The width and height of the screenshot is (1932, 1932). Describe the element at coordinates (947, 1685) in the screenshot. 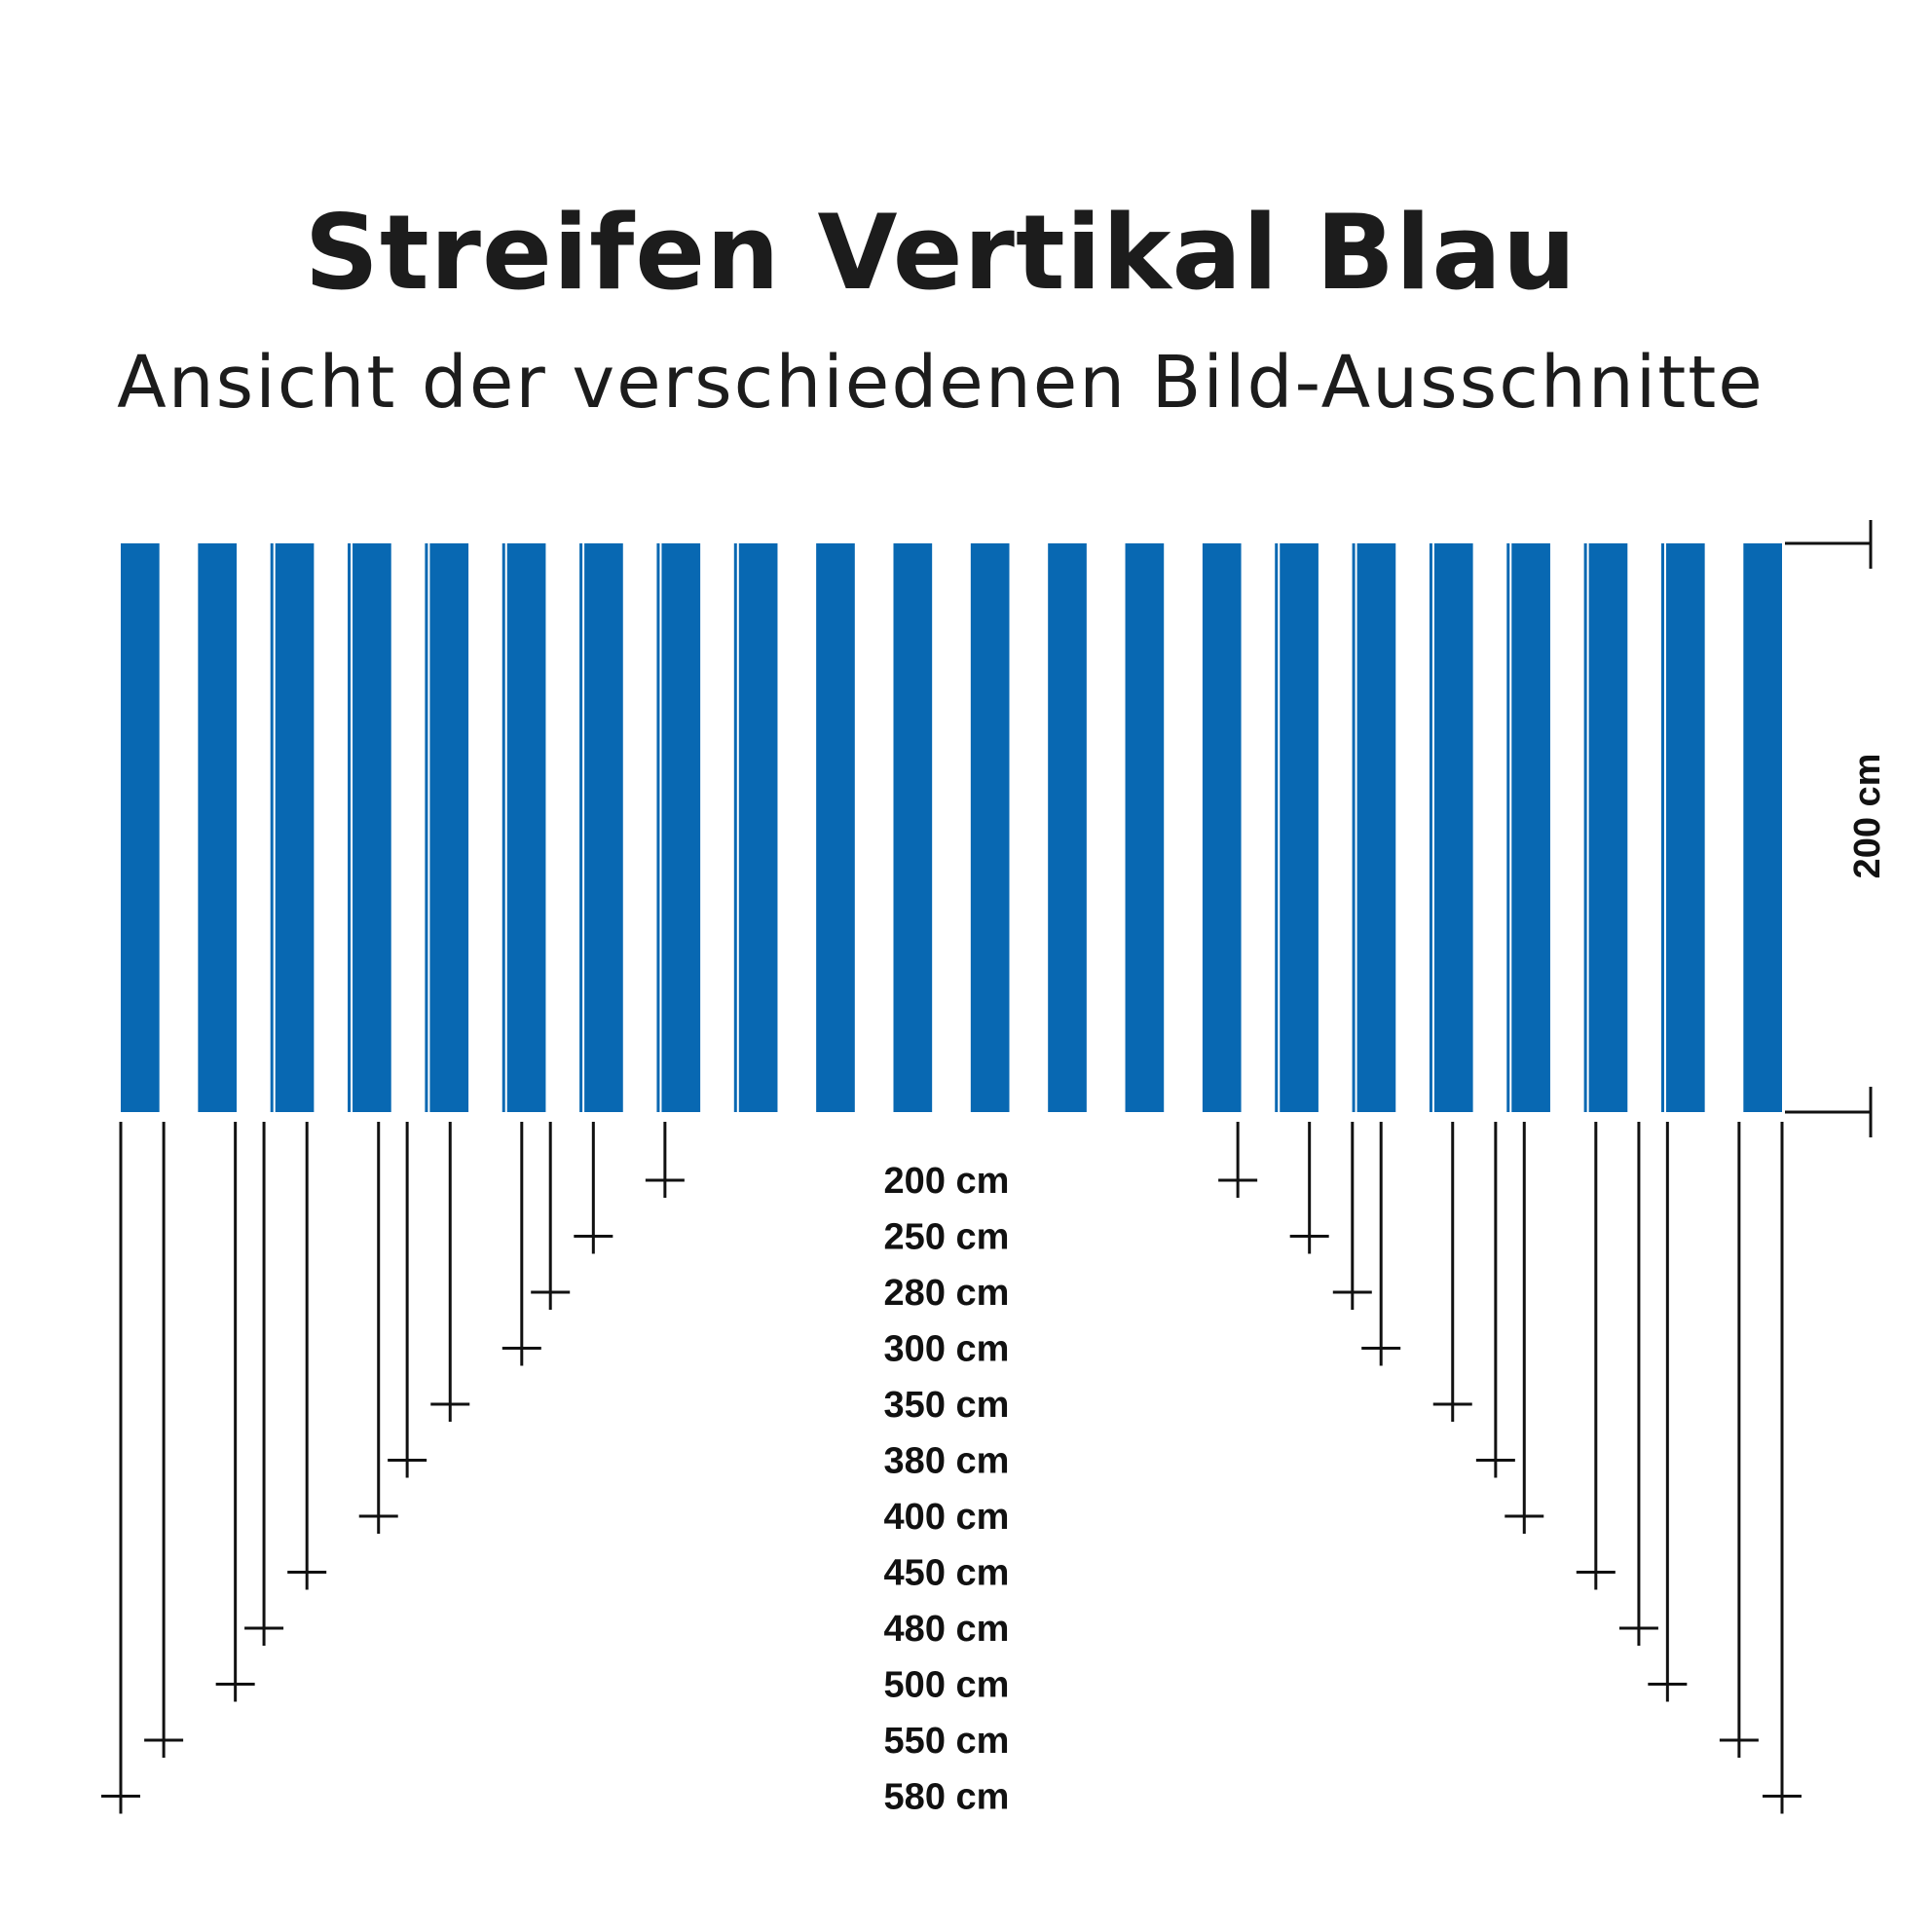

I see `width-label: 500 cm` at that location.